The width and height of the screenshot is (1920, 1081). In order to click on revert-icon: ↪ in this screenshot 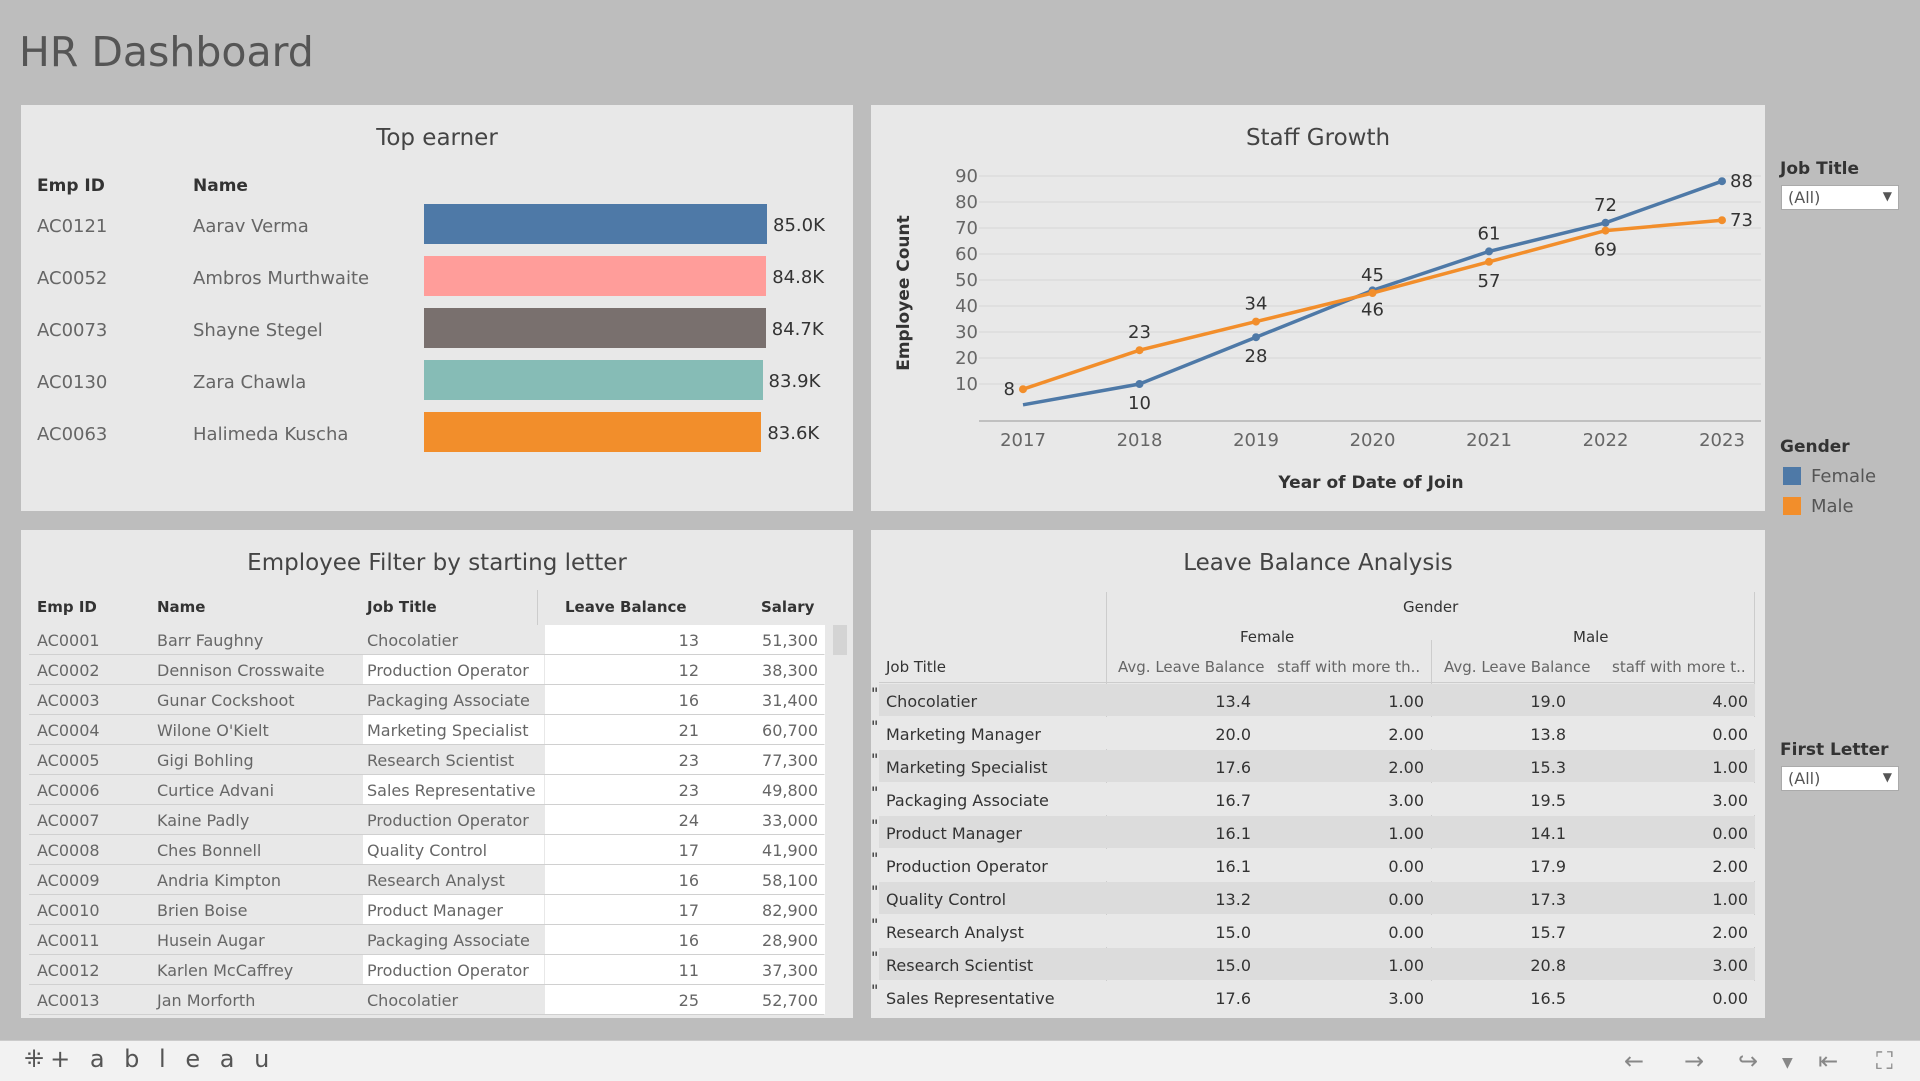, I will do `click(1748, 1061)`.